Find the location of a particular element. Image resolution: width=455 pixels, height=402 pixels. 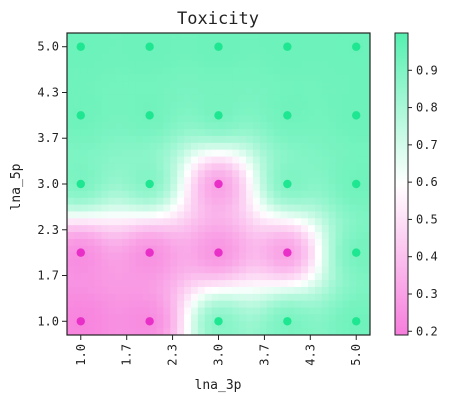

y-tick-label: 5.0 is located at coordinates (48, 47).